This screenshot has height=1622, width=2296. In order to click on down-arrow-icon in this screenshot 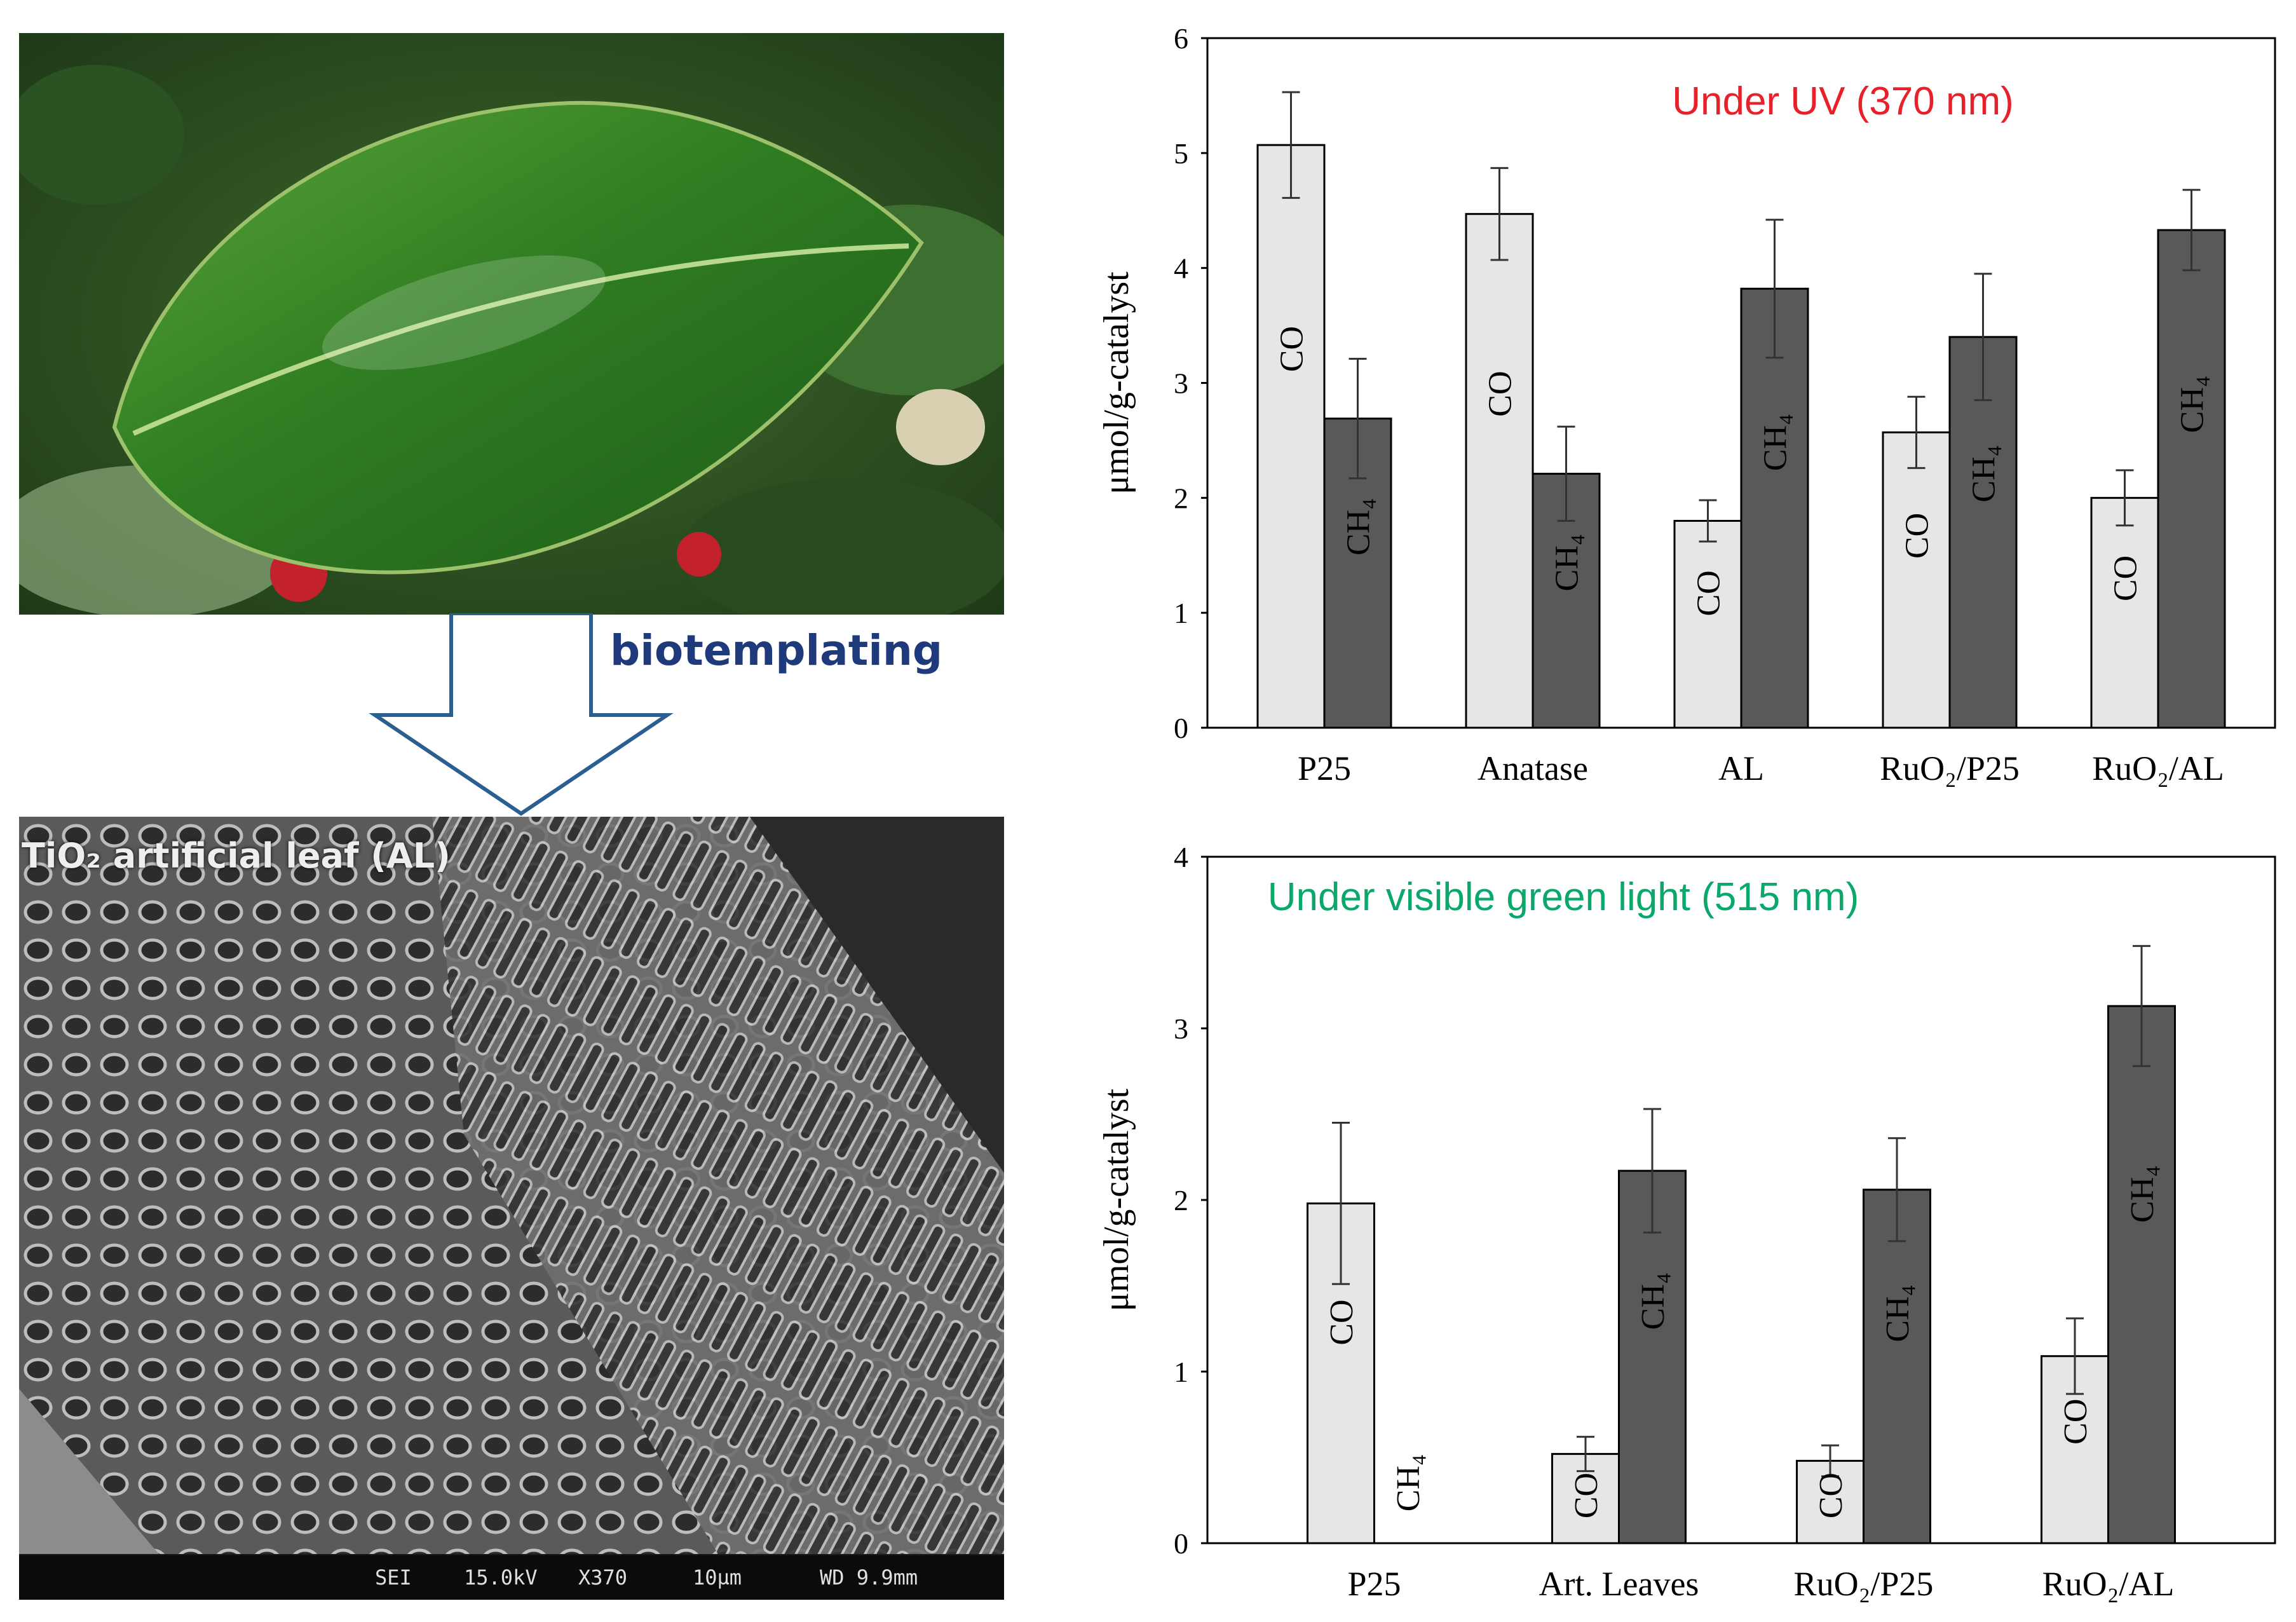, I will do `click(521, 713)`.